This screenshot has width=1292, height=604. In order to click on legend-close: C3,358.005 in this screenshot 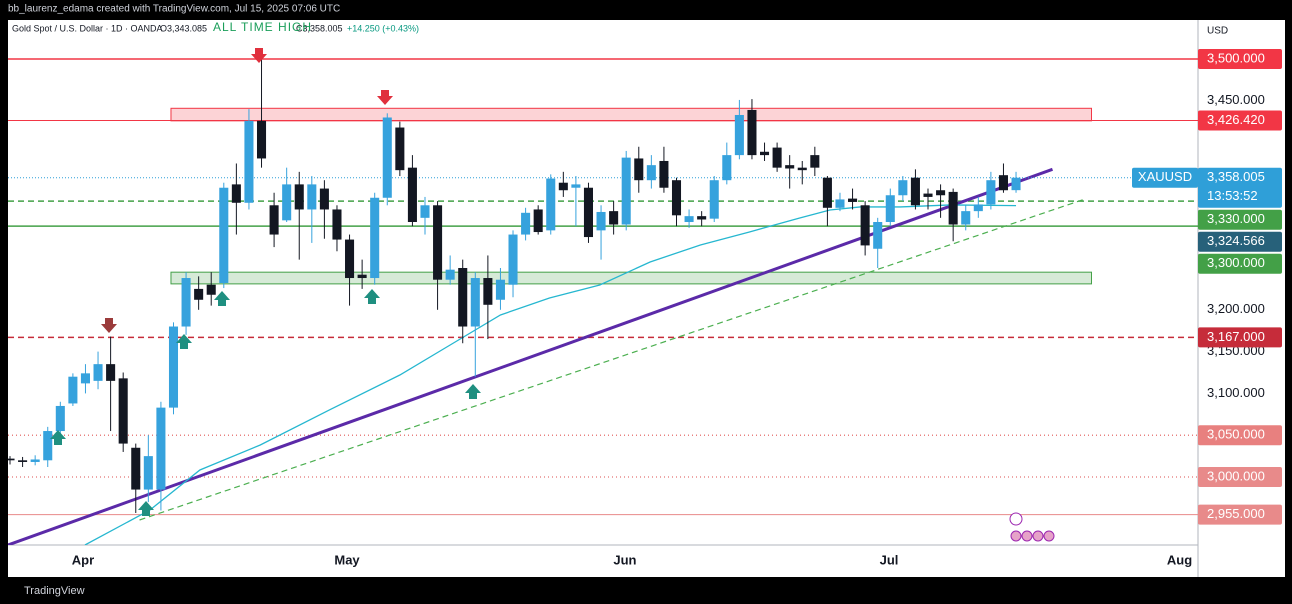, I will do `click(319, 28)`.